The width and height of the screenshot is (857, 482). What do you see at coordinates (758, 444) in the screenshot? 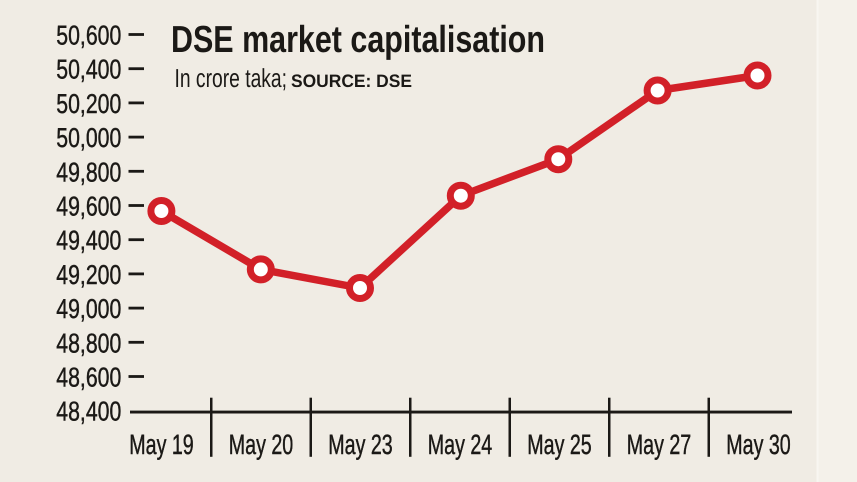
I see `svg-text: May 30` at bounding box center [758, 444].